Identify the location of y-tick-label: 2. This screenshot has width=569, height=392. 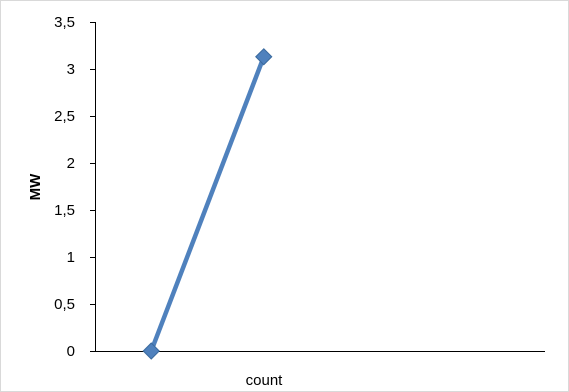
(71, 163).